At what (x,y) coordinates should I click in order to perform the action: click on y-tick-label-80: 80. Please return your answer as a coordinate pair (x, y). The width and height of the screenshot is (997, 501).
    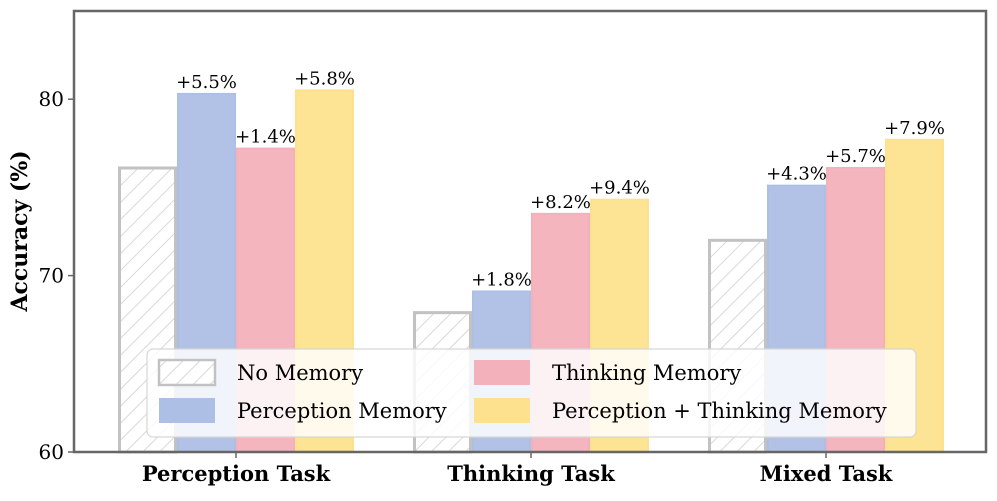
    Looking at the image, I should click on (51, 99).